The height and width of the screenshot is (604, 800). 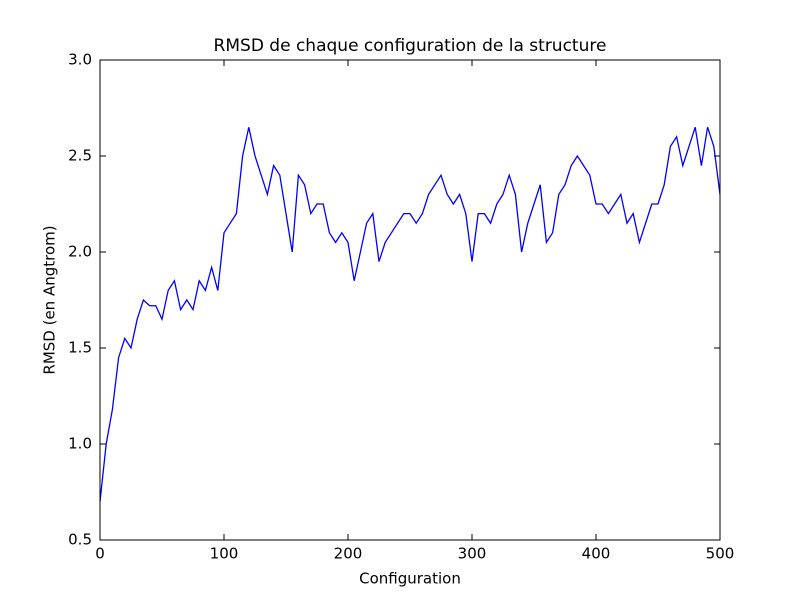 I want to click on x-tick-label: 200, so click(x=348, y=554).